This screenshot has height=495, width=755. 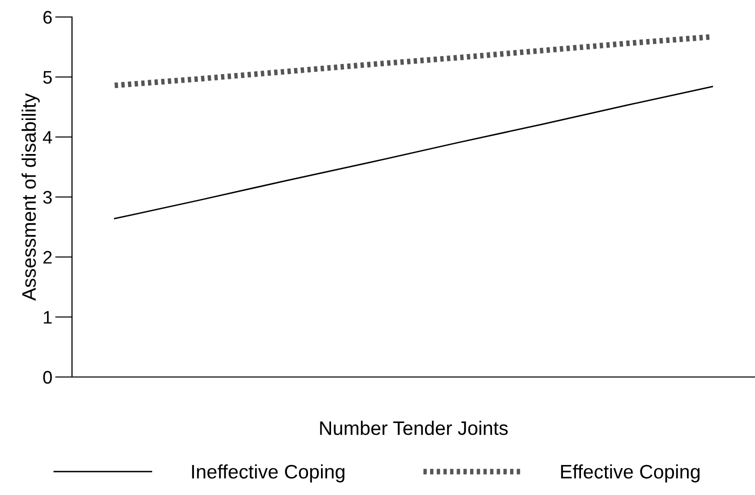 What do you see at coordinates (414, 428) in the screenshot?
I see `x-axis-title: Number Tender Joints` at bounding box center [414, 428].